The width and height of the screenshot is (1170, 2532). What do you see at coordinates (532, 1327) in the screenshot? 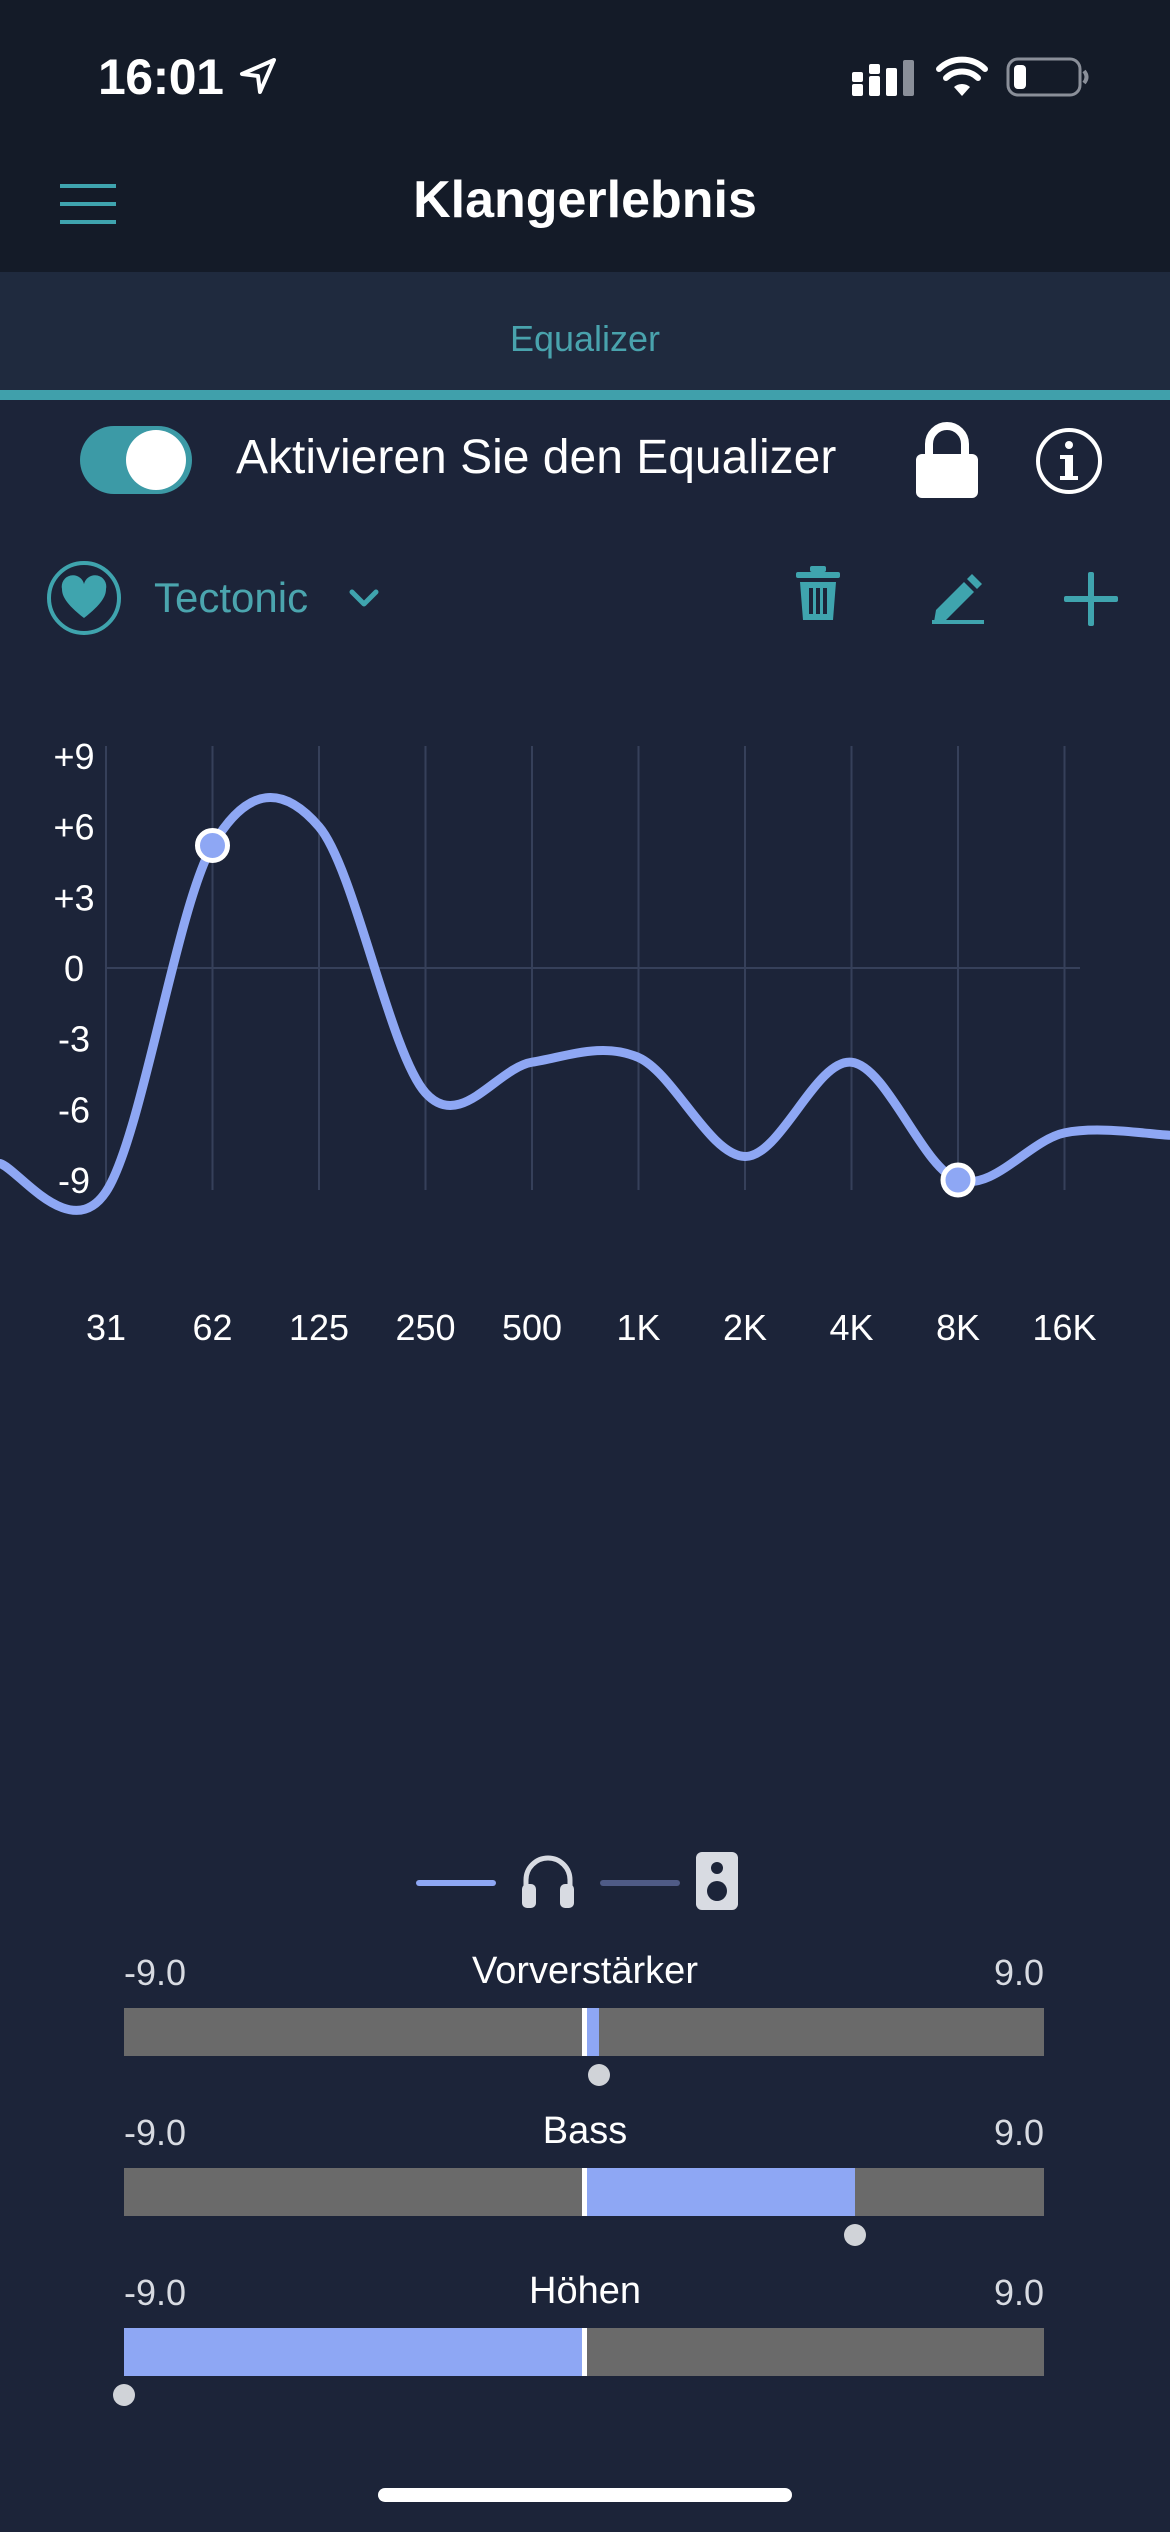
I see `x-tick-label: 500` at bounding box center [532, 1327].